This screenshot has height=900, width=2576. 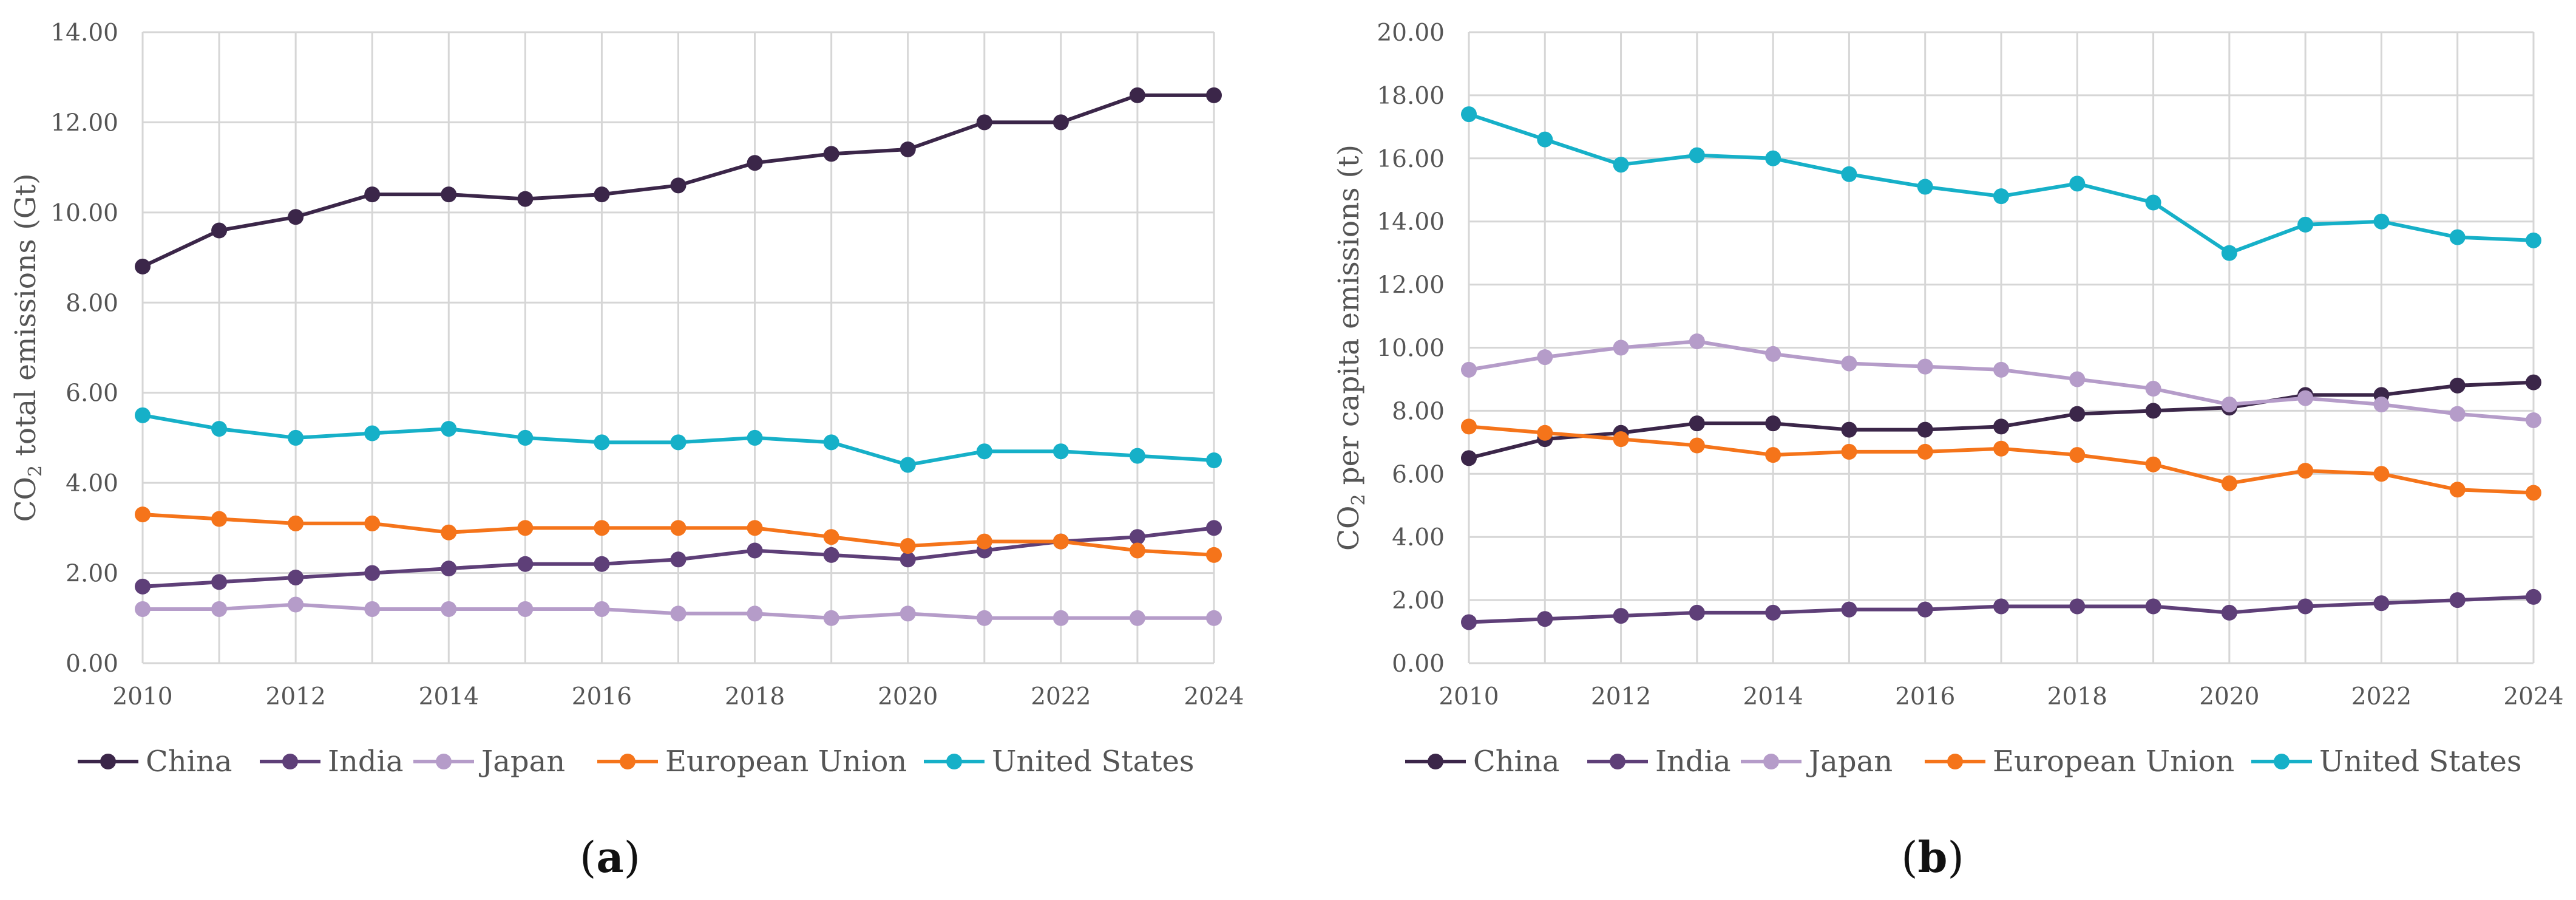 I want to click on x-tick-label: 2018, so click(x=2077, y=697).